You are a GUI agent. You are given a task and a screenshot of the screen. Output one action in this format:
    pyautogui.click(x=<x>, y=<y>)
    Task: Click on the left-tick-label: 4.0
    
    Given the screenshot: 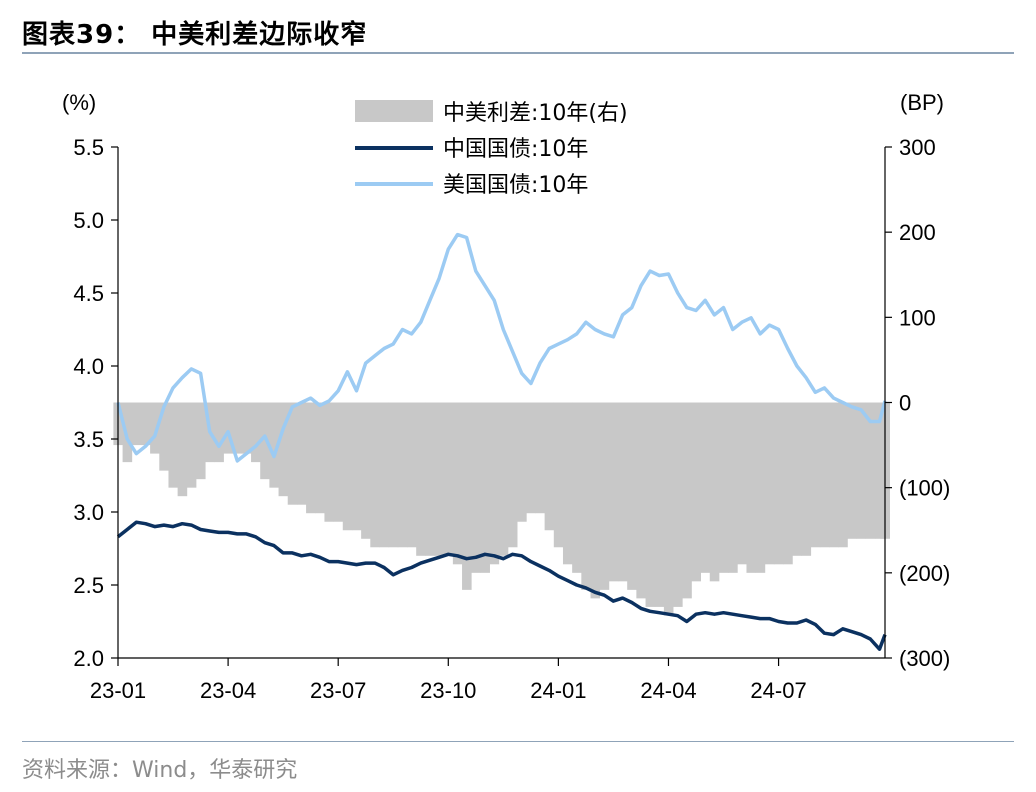 What is the action you would take?
    pyautogui.click(x=88, y=366)
    